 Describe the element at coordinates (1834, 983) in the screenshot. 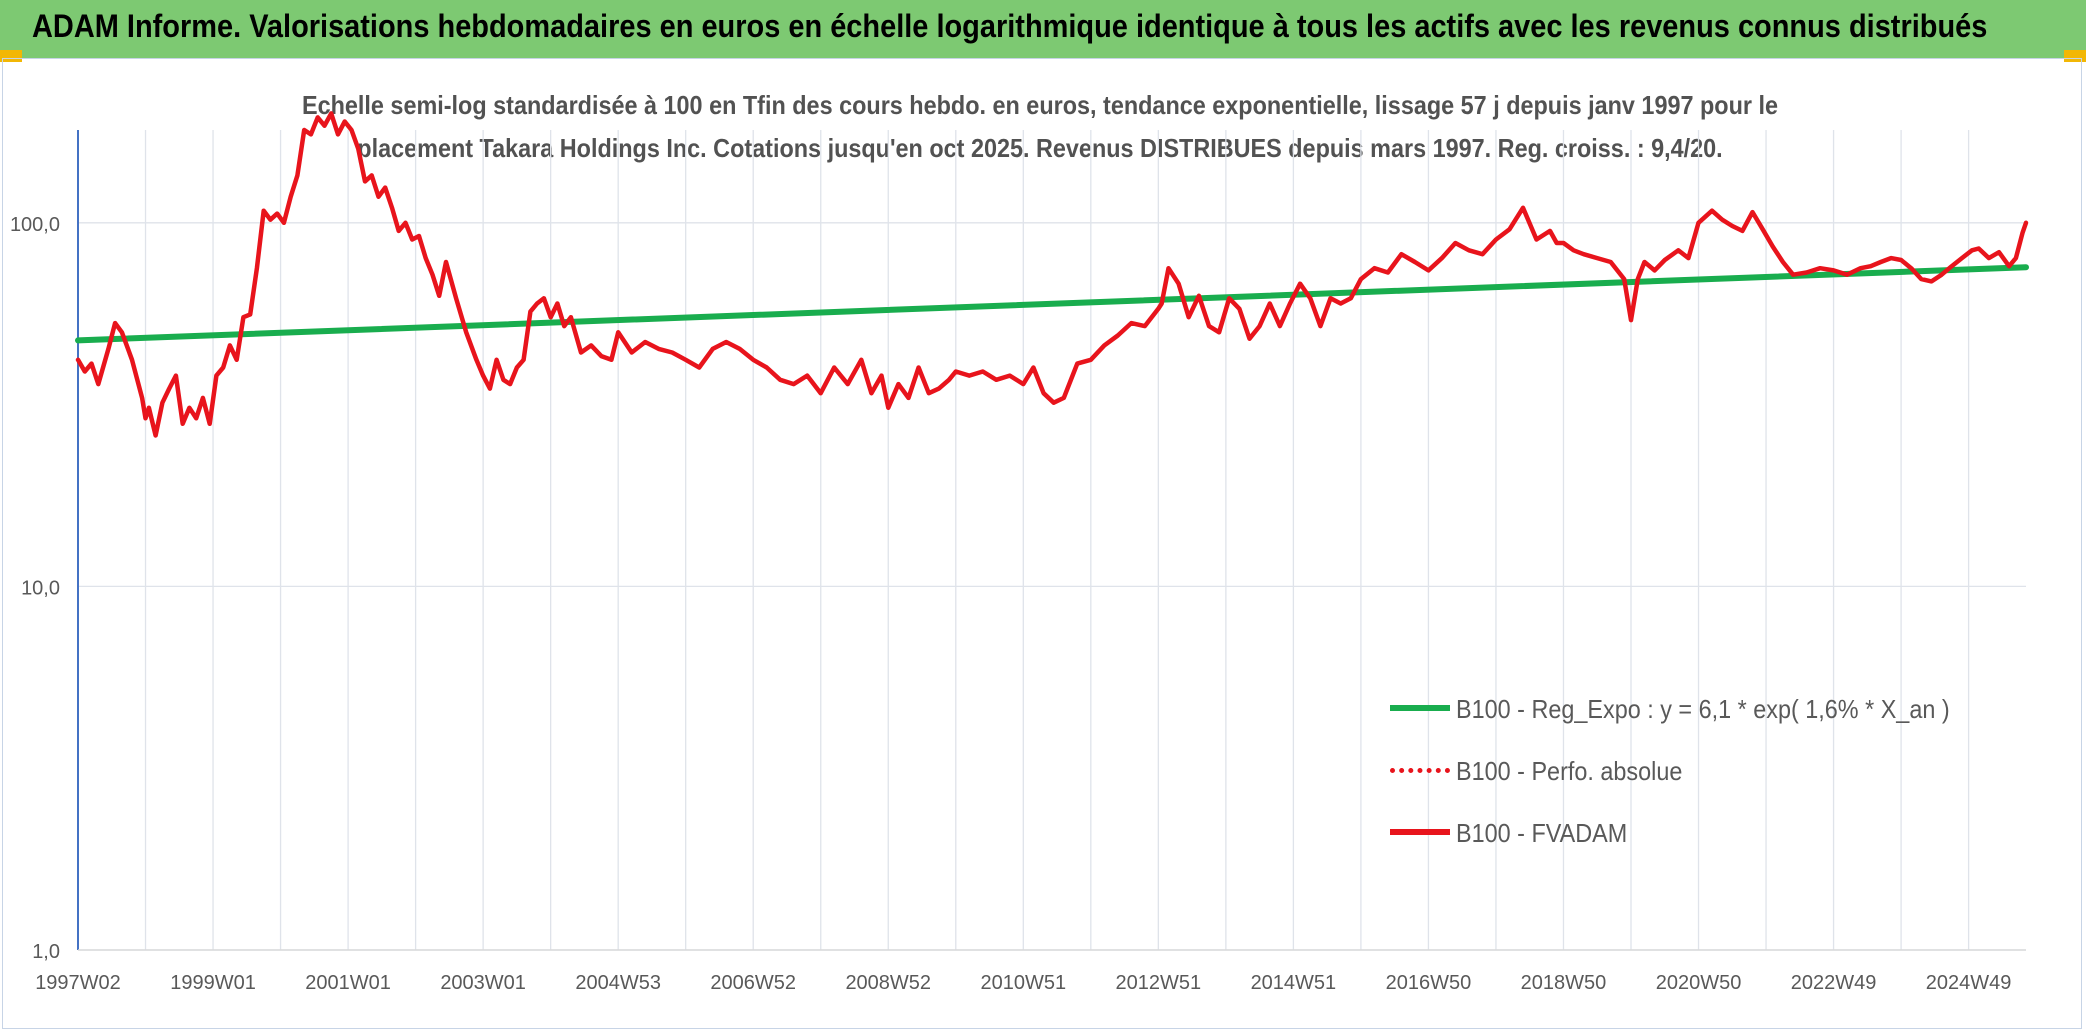

I see `x-tick-label: 2022W49` at that location.